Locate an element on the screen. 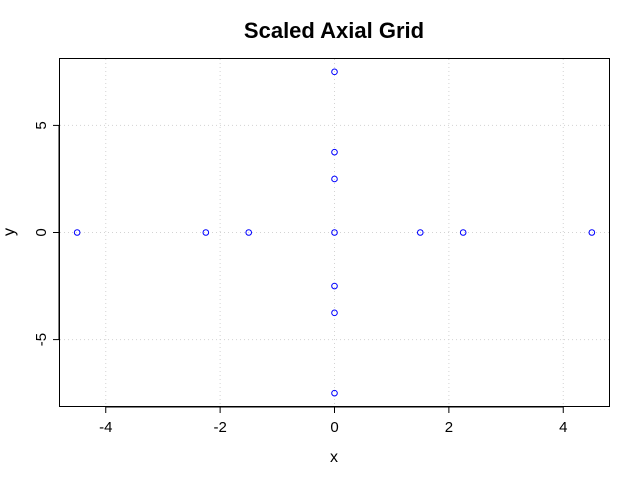  x-tick-label: 4 is located at coordinates (563, 427).